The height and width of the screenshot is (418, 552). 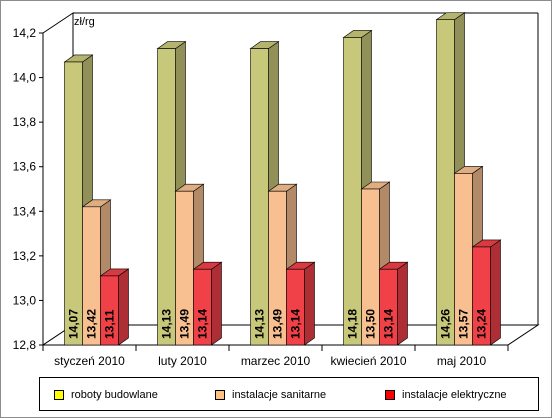 I want to click on legend-swatch-instalacje-sanitarne, so click(x=220, y=395).